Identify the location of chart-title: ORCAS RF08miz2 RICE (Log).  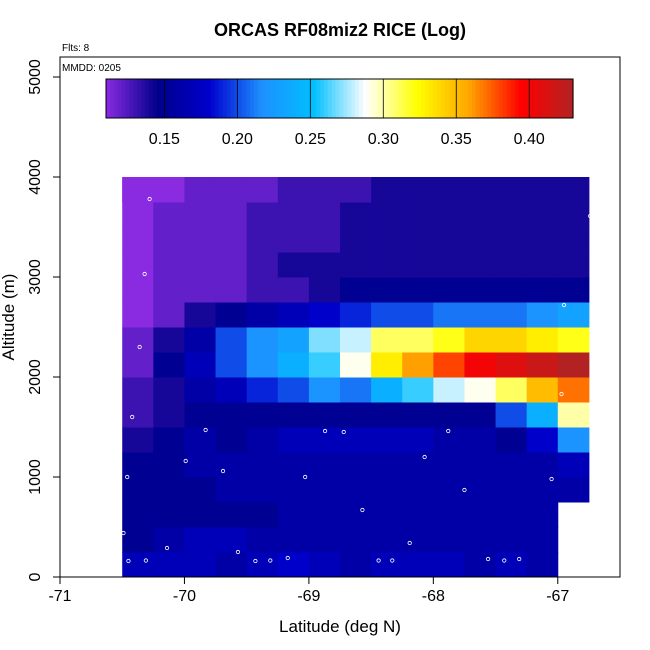
(340, 30).